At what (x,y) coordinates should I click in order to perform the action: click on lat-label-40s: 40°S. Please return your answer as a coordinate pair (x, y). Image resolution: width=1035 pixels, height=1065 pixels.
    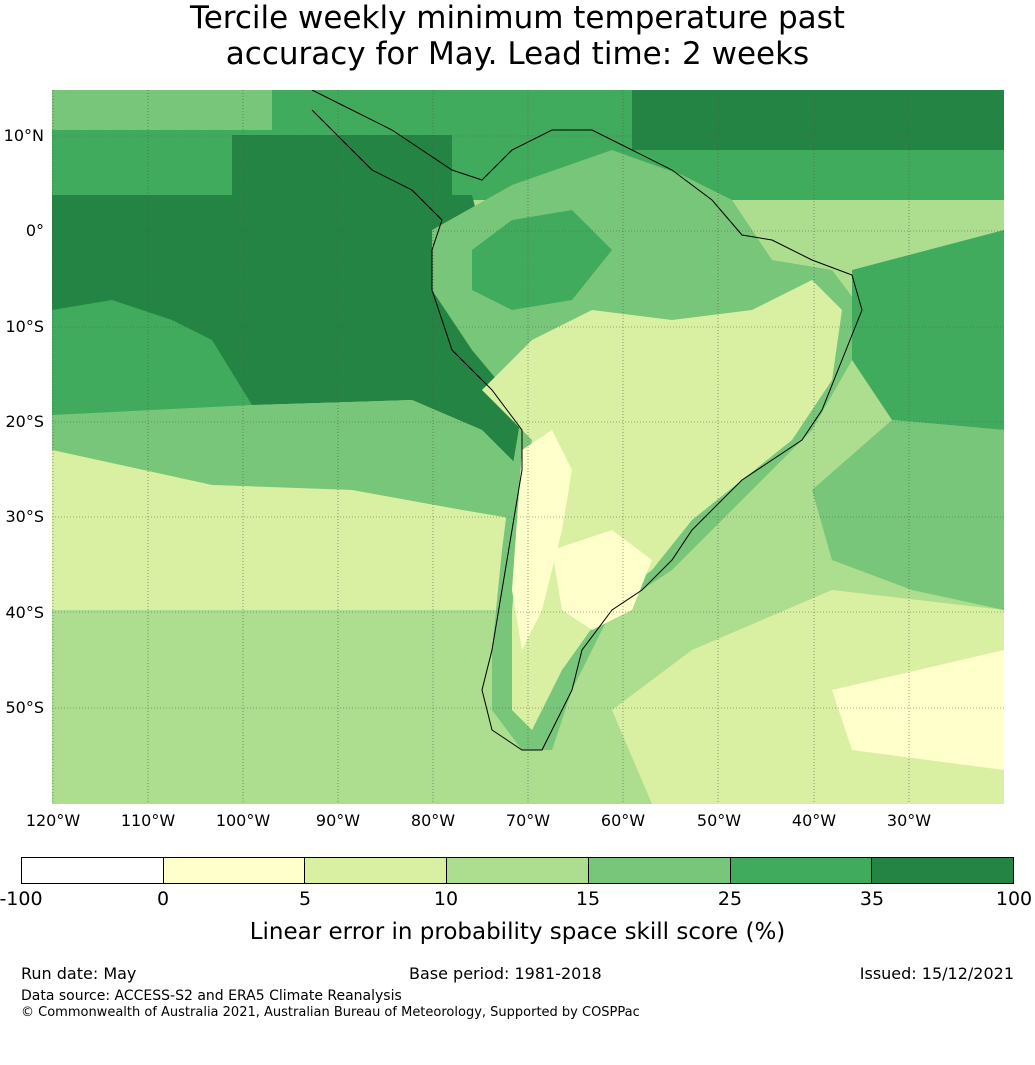
    Looking at the image, I should click on (24, 612).